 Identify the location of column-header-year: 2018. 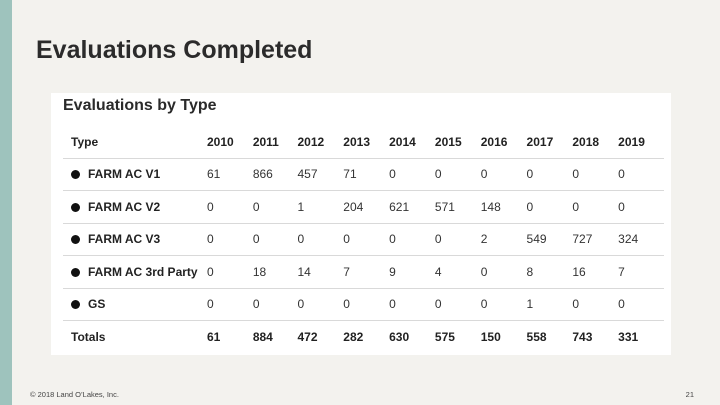
(595, 142).